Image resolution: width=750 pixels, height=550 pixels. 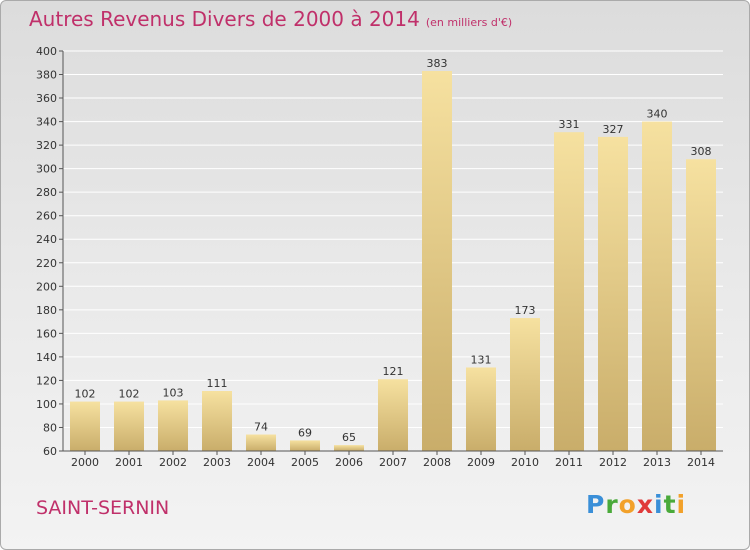 I want to click on y-tick-label: 320, so click(x=46, y=145).